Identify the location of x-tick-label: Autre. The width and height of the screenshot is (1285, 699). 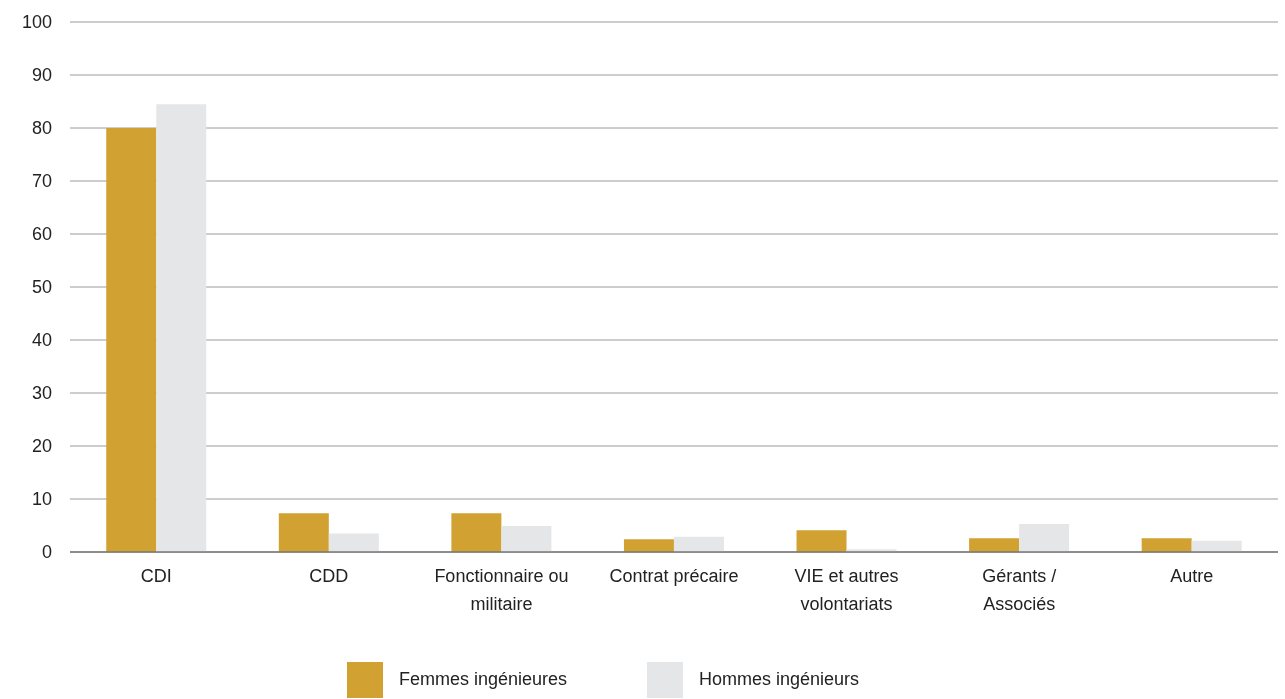
(1192, 576).